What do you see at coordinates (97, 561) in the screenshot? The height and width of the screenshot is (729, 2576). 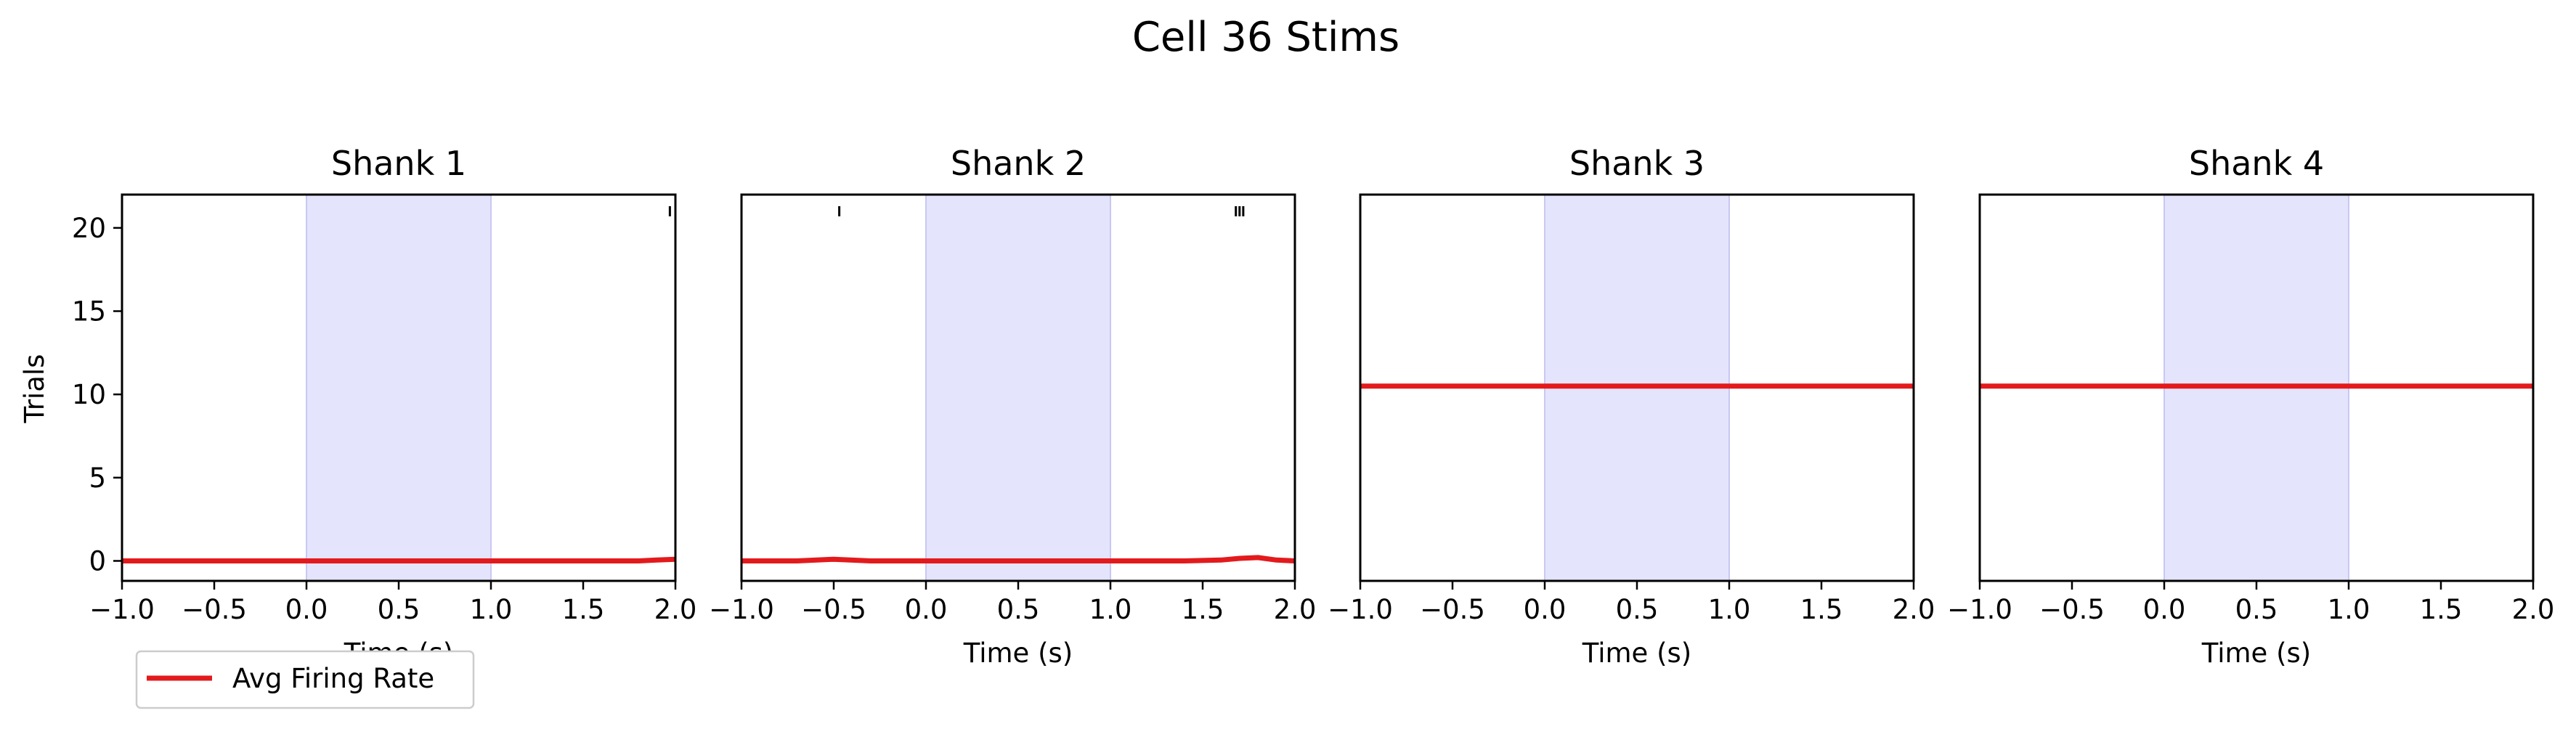 I see `y-tick-label: 0` at bounding box center [97, 561].